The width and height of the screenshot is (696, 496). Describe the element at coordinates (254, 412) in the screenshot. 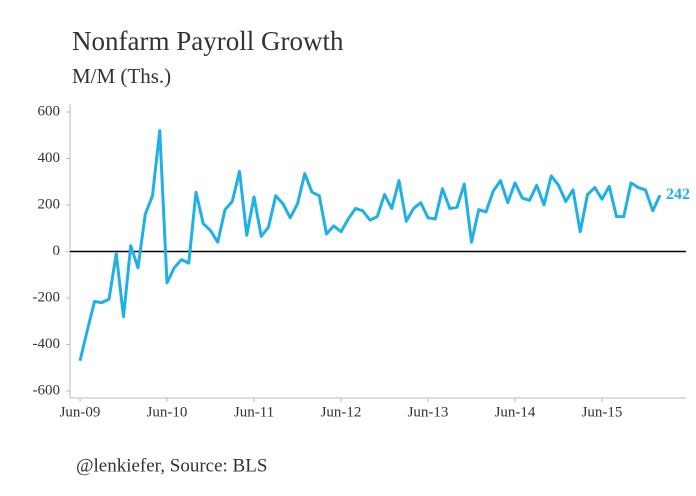

I see `x-tick-label: Jun-11` at that location.